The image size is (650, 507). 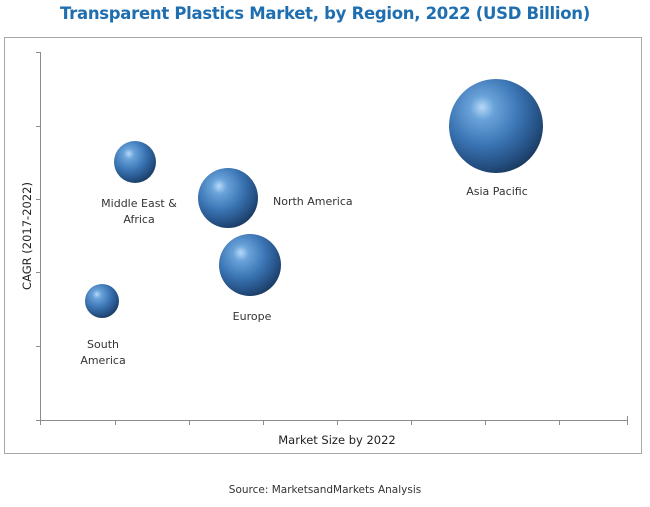 What do you see at coordinates (139, 203) in the screenshot?
I see `label-middle-east-africa-1: Middle East &` at bounding box center [139, 203].